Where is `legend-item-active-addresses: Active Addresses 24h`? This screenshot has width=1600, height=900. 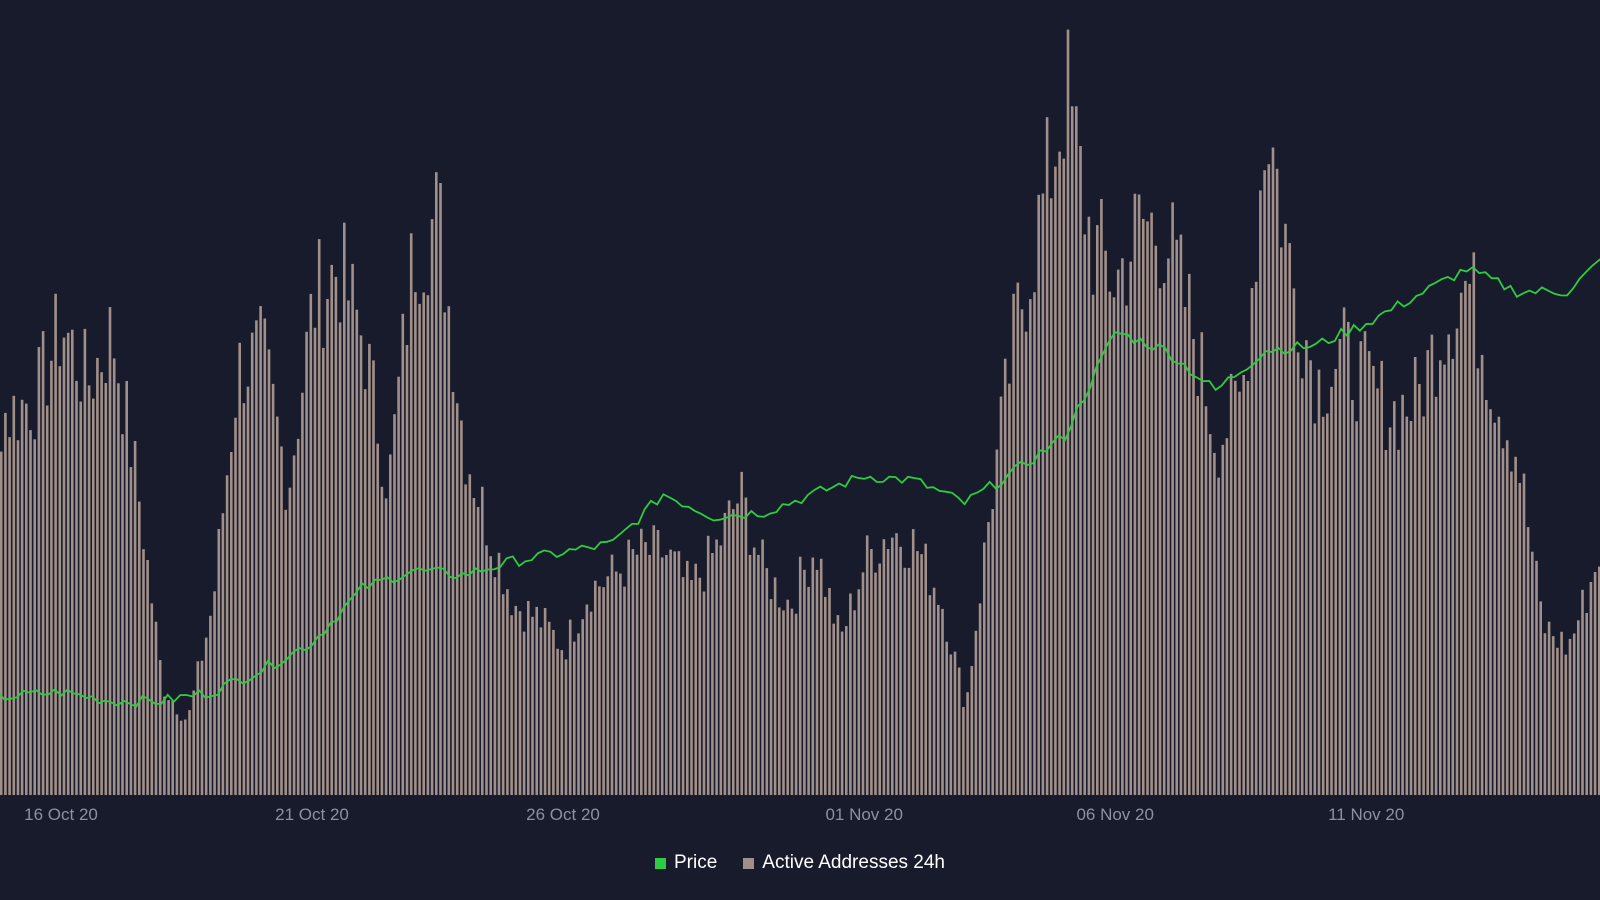
legend-item-active-addresses: Active Addresses 24h is located at coordinates (844, 863).